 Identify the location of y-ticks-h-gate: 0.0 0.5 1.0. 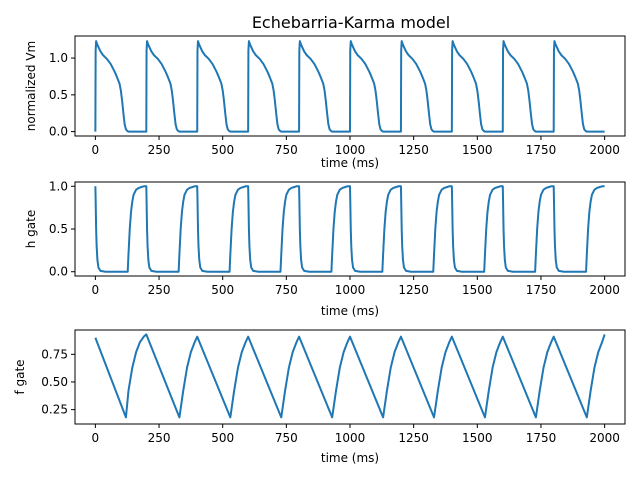
(62, 229).